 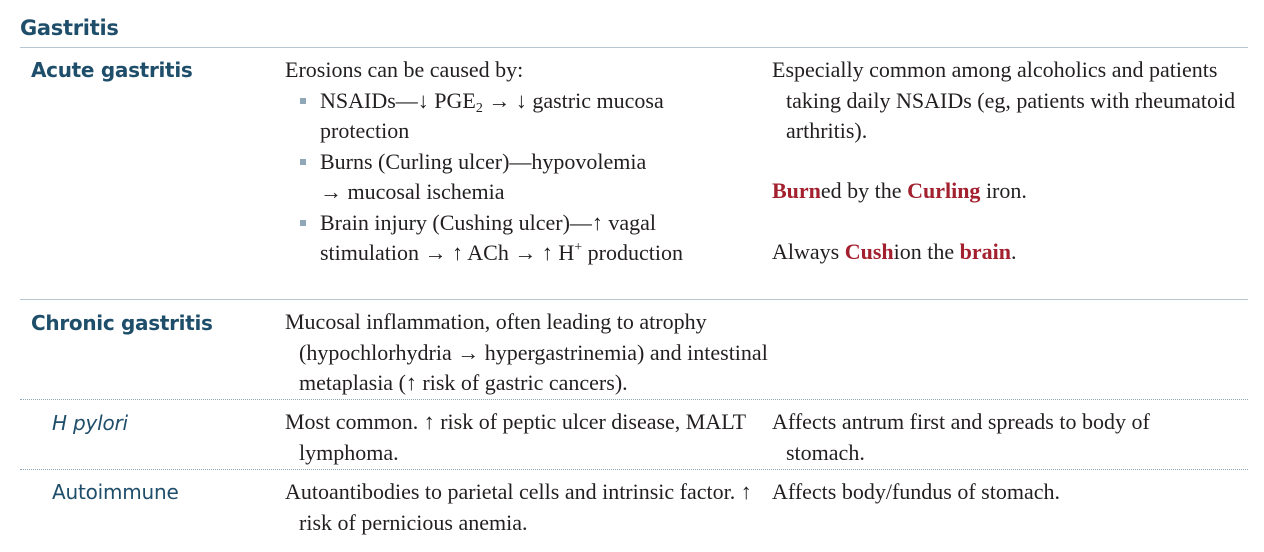 What do you see at coordinates (404, 69) in the screenshot?
I see `acute-intro: Erosions can be caused by:` at bounding box center [404, 69].